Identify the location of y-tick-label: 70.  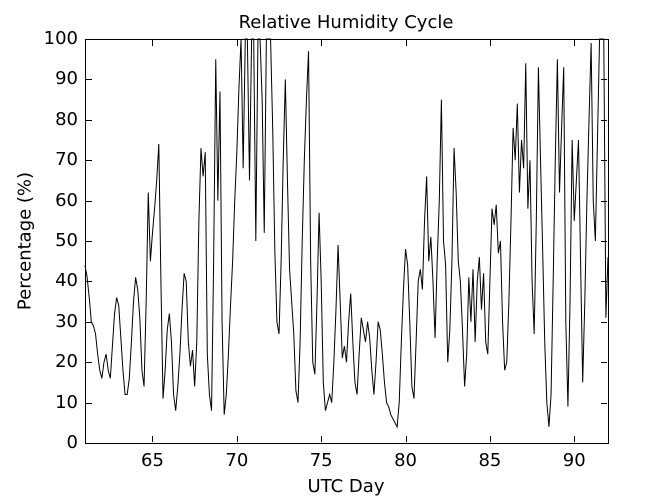
(66, 160).